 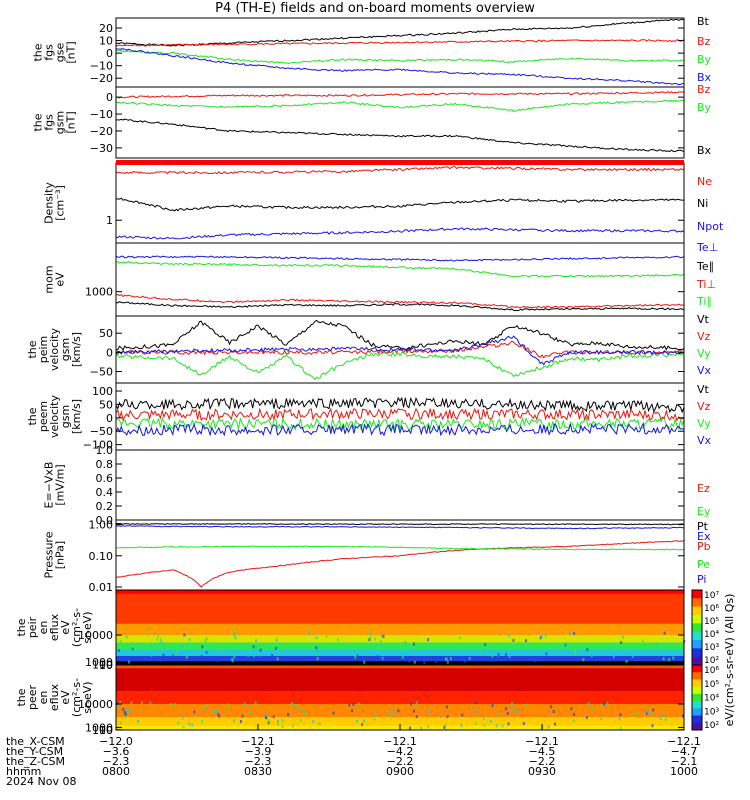 What do you see at coordinates (105, 492) in the screenshot?
I see `ytick-label: 0.4` at bounding box center [105, 492].